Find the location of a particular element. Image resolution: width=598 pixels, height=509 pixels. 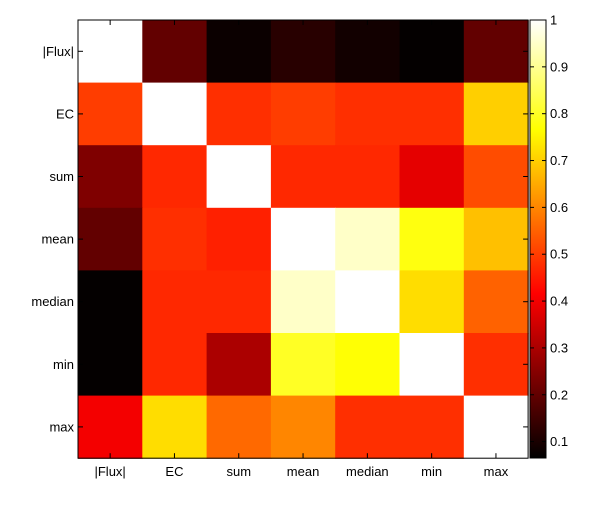

x-tick-label-6: min is located at coordinates (431, 471).